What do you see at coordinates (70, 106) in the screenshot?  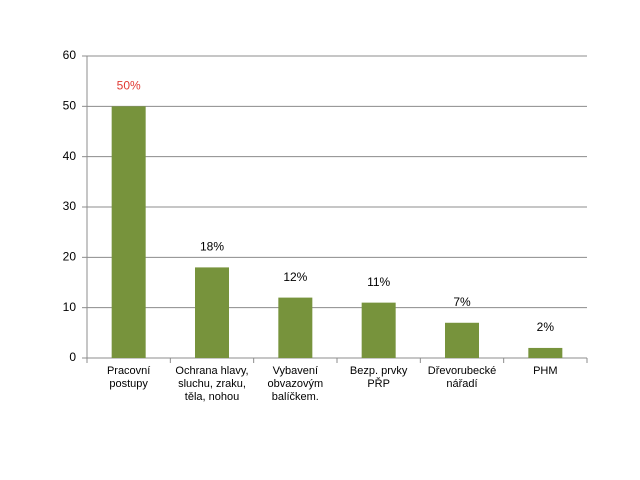 I see `y-tick-label: 50` at bounding box center [70, 106].